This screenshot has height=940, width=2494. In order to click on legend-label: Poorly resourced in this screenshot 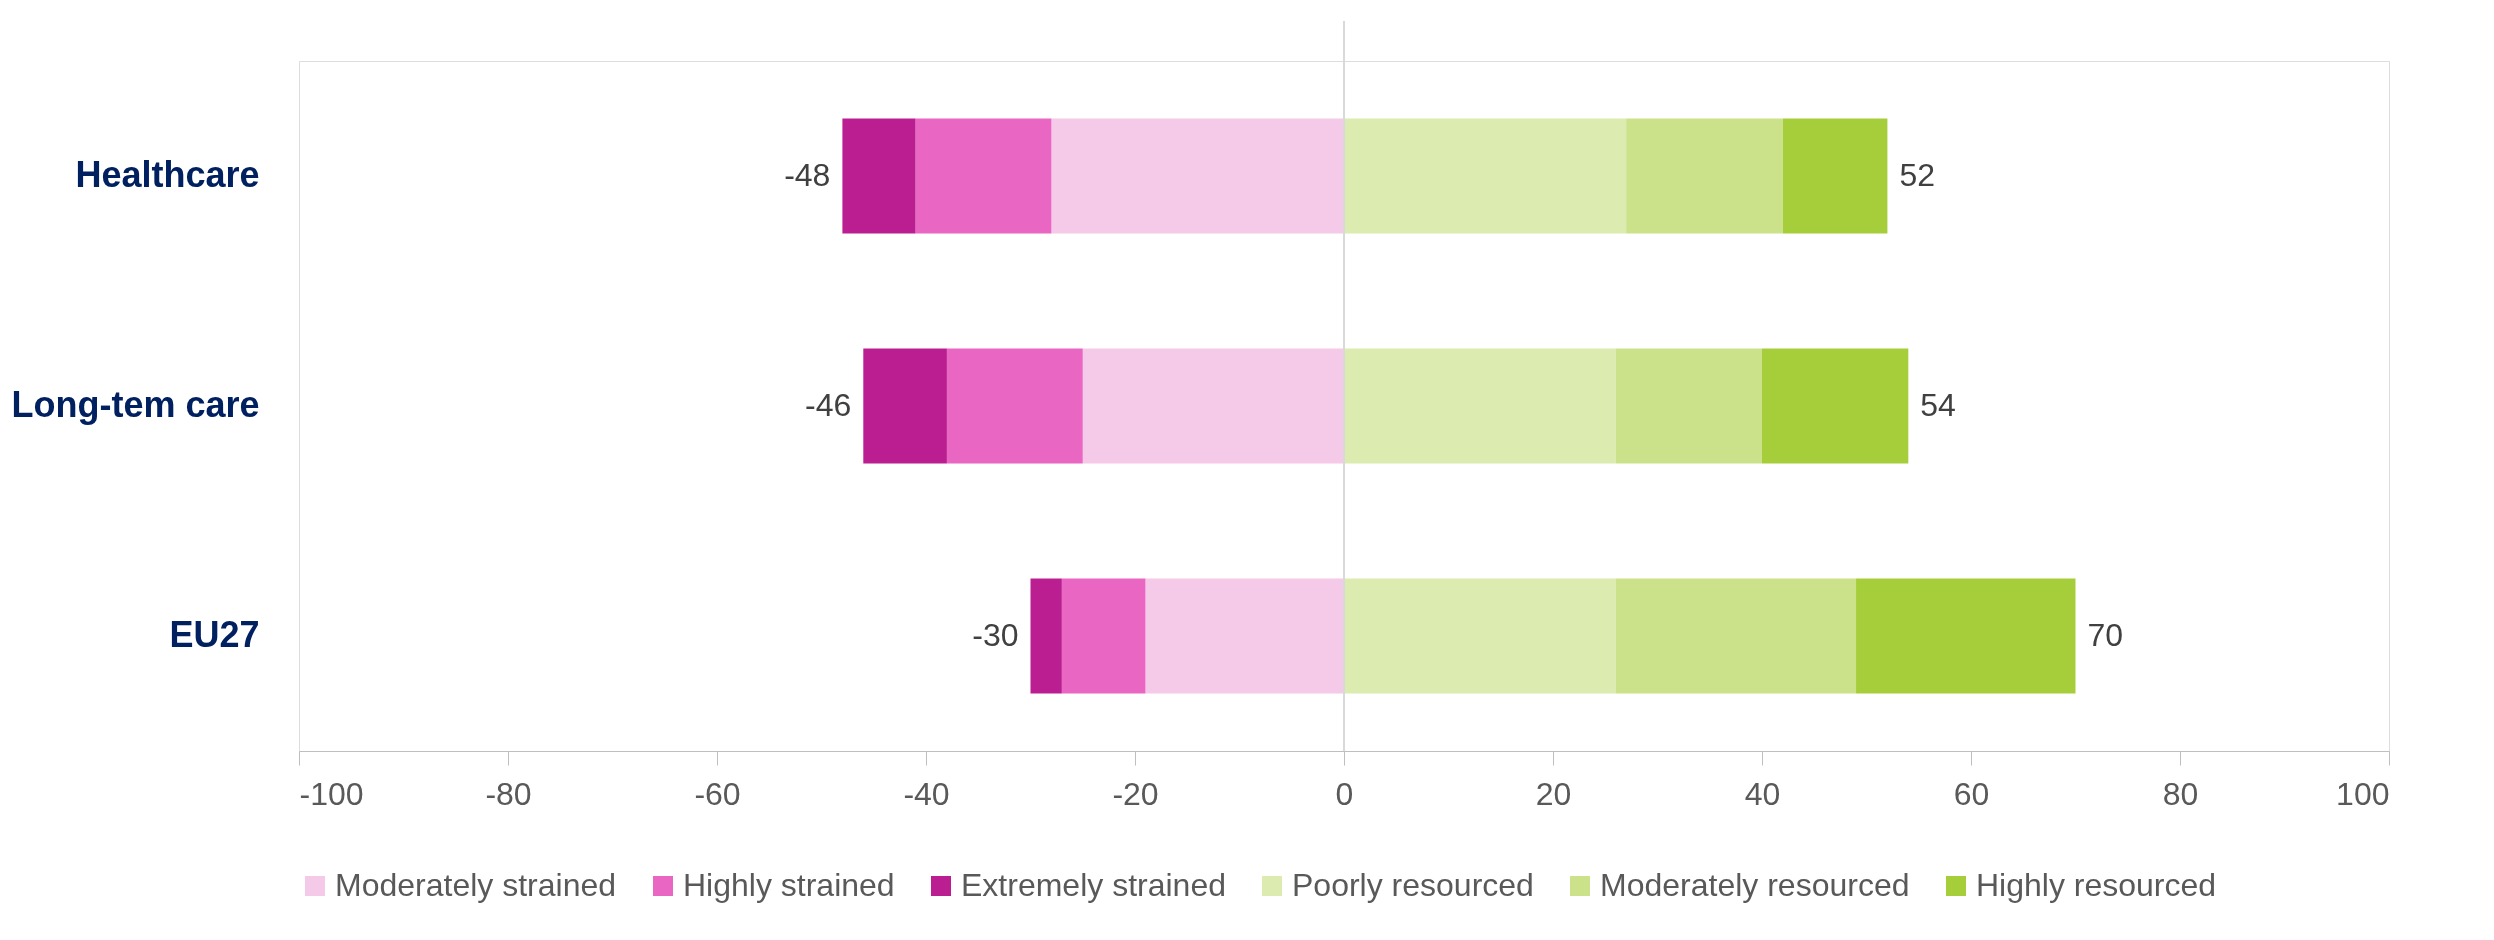, I will do `click(1413, 885)`.